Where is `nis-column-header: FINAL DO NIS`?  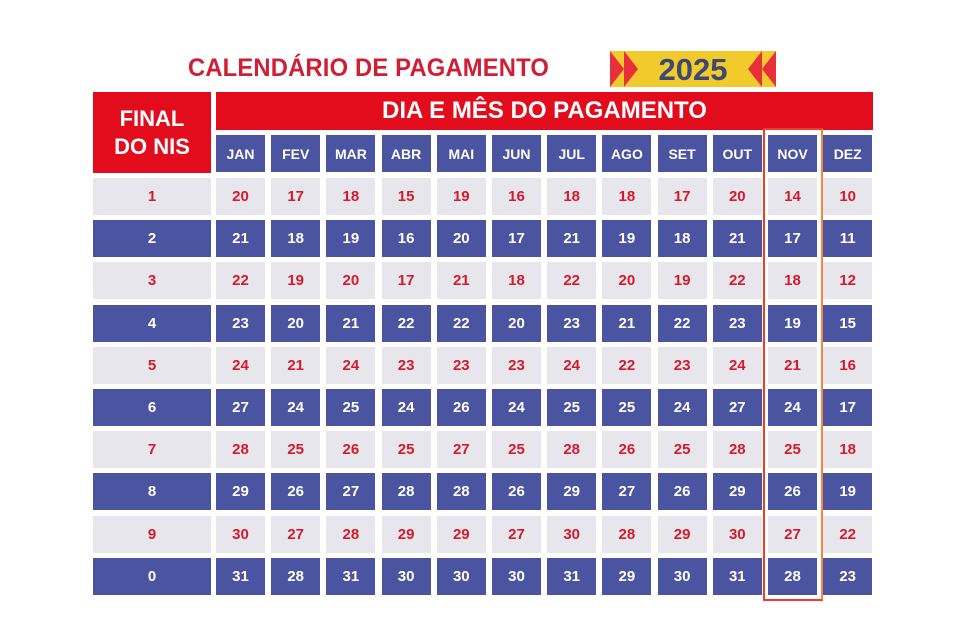 nis-column-header: FINAL DO NIS is located at coordinates (152, 132).